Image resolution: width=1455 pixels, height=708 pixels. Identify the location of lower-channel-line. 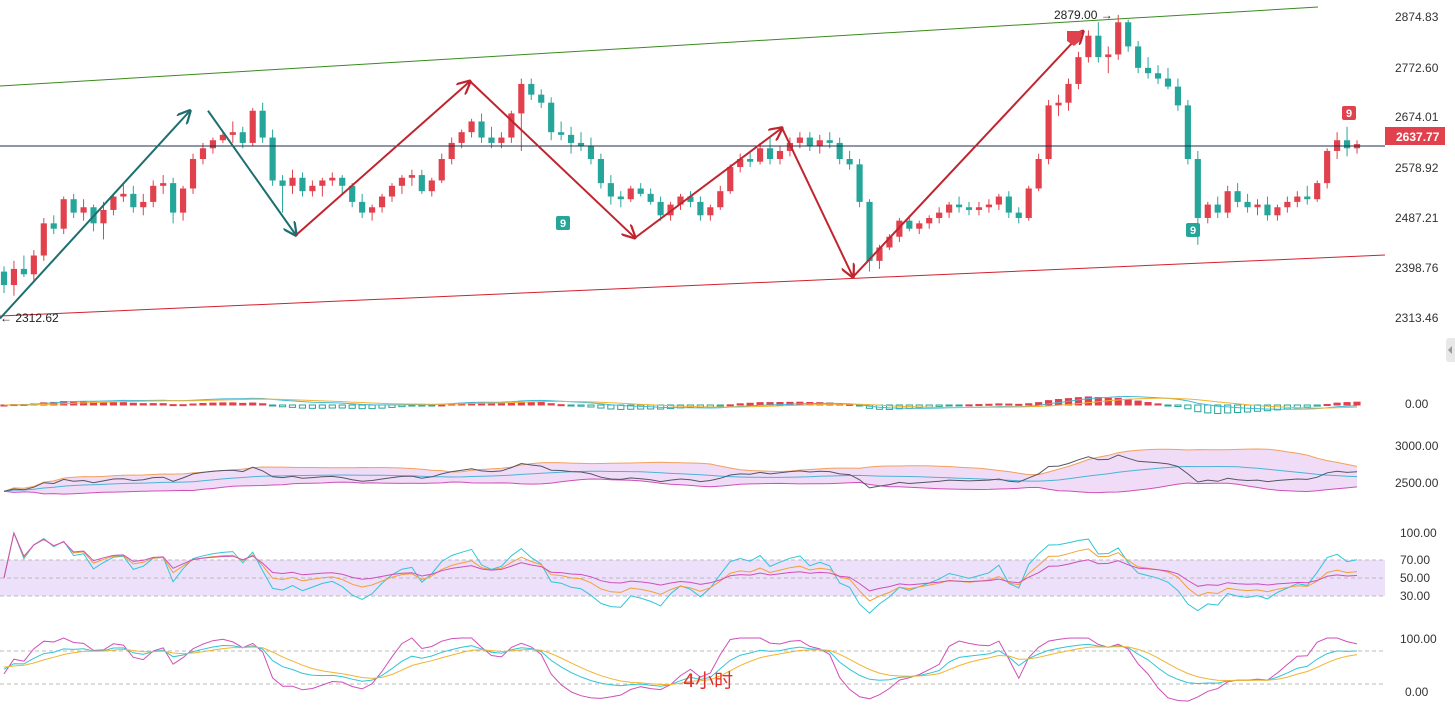
(693, 285).